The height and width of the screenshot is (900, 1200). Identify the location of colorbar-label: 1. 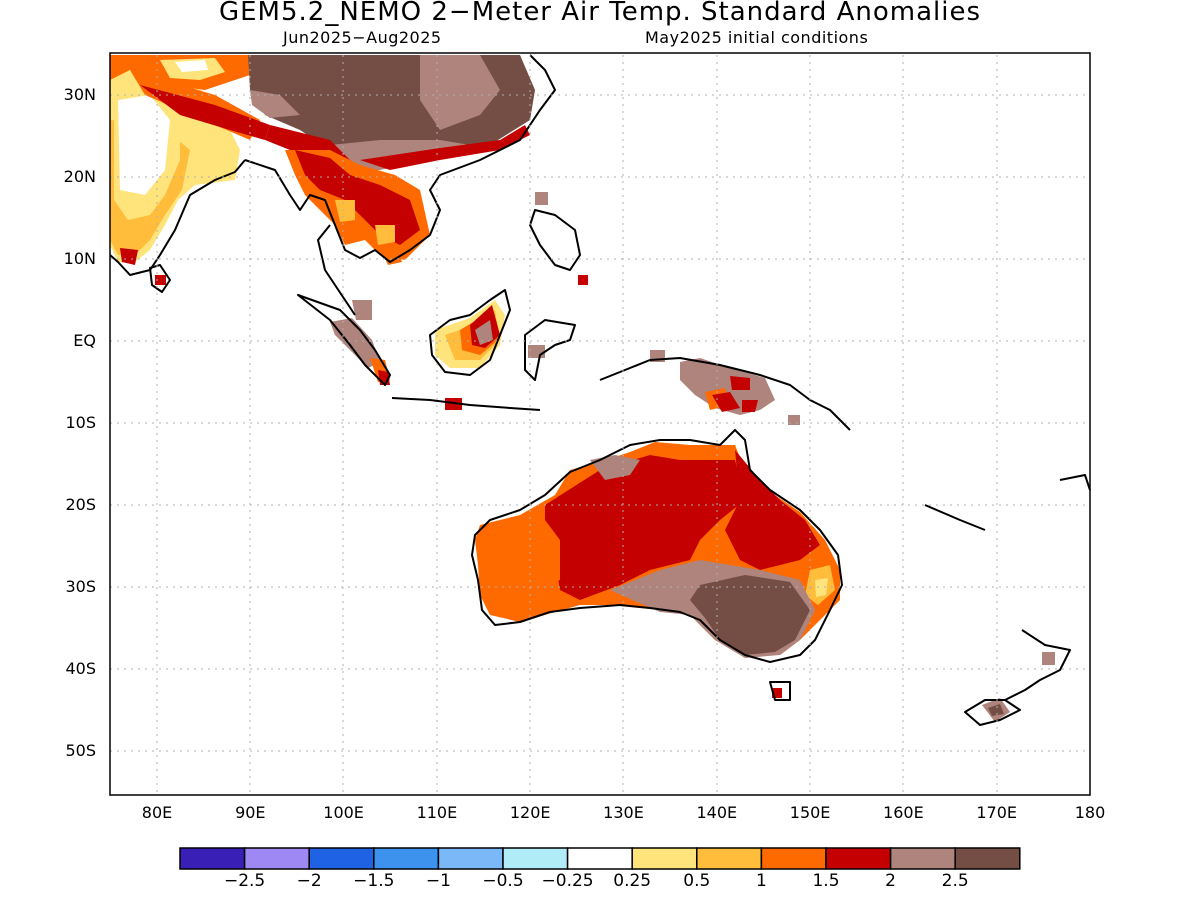
(761, 881).